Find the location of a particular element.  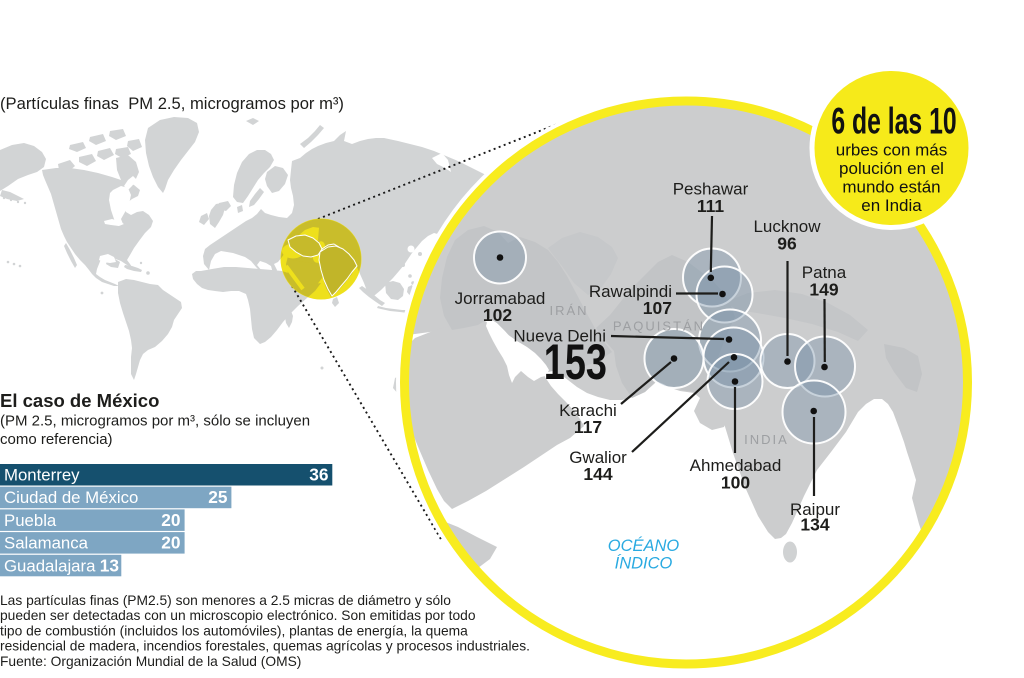

svg-text: Monterrey is located at coordinates (42, 475).